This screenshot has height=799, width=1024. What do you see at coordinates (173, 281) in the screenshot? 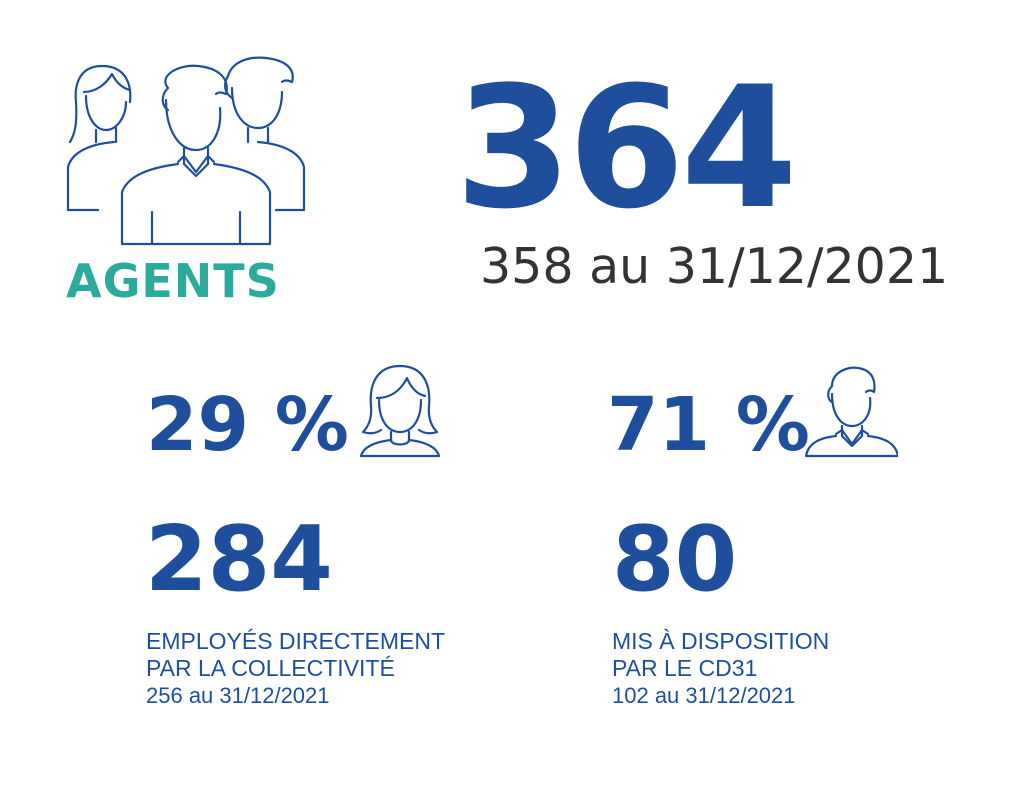
I see `agents-label: AGENTS` at bounding box center [173, 281].